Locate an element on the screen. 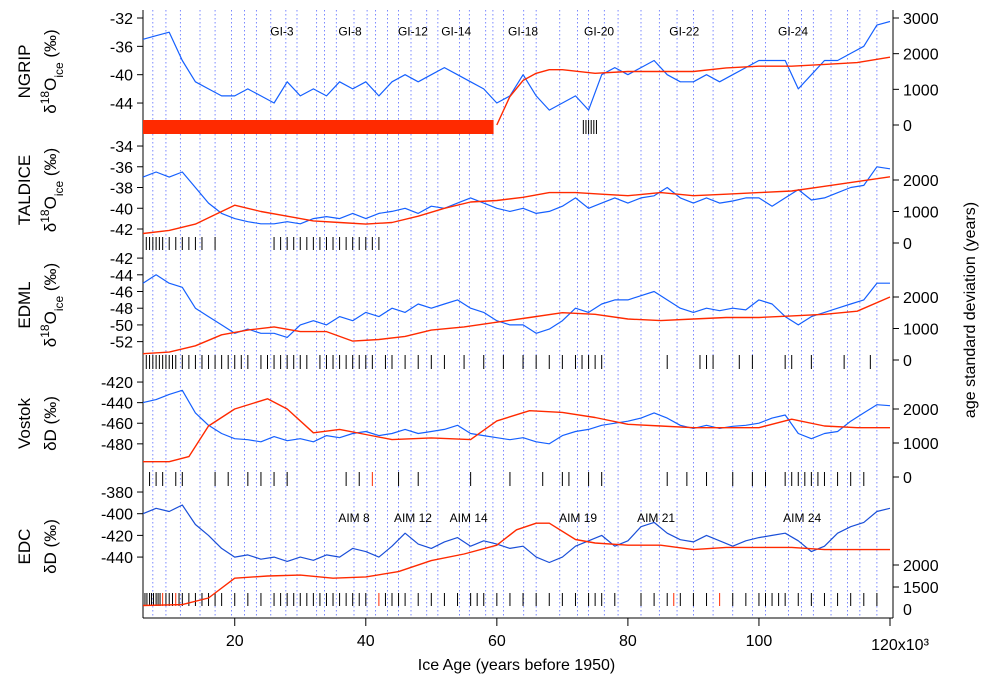  y2-tick-label: 3000 is located at coordinates (921, 19).